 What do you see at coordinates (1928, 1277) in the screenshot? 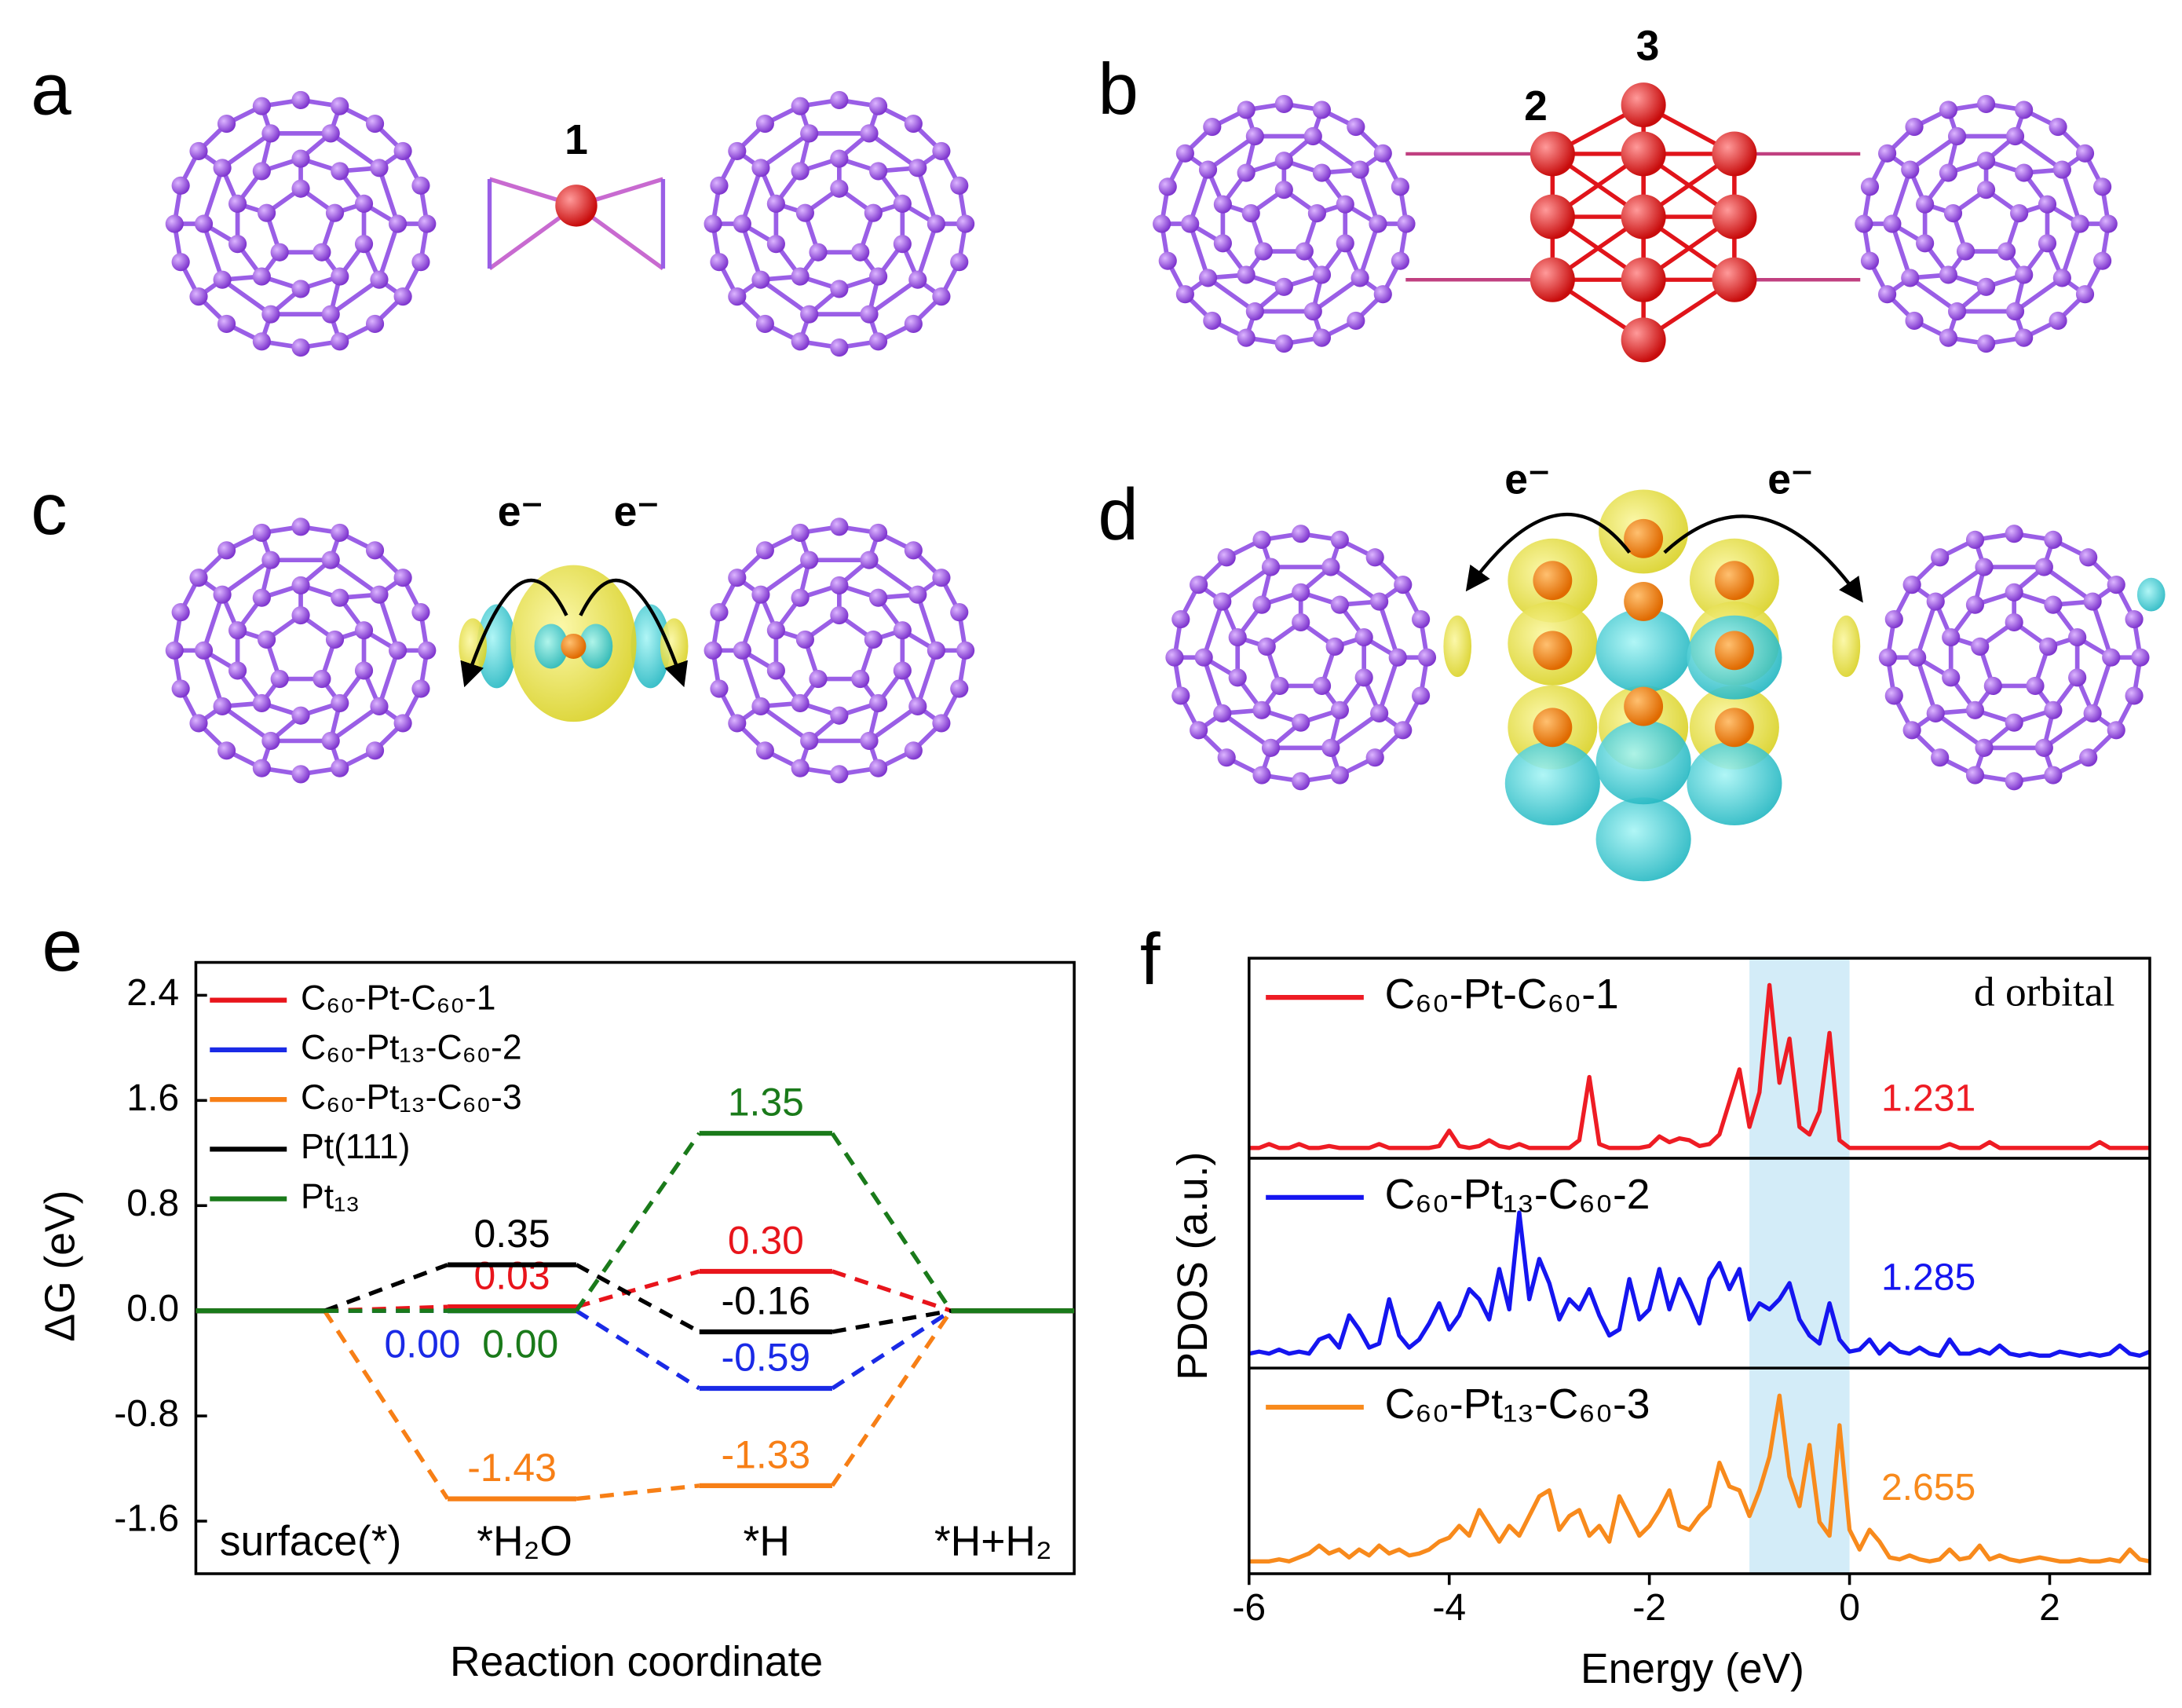
I see `d-band-center: 1.285` at bounding box center [1928, 1277].